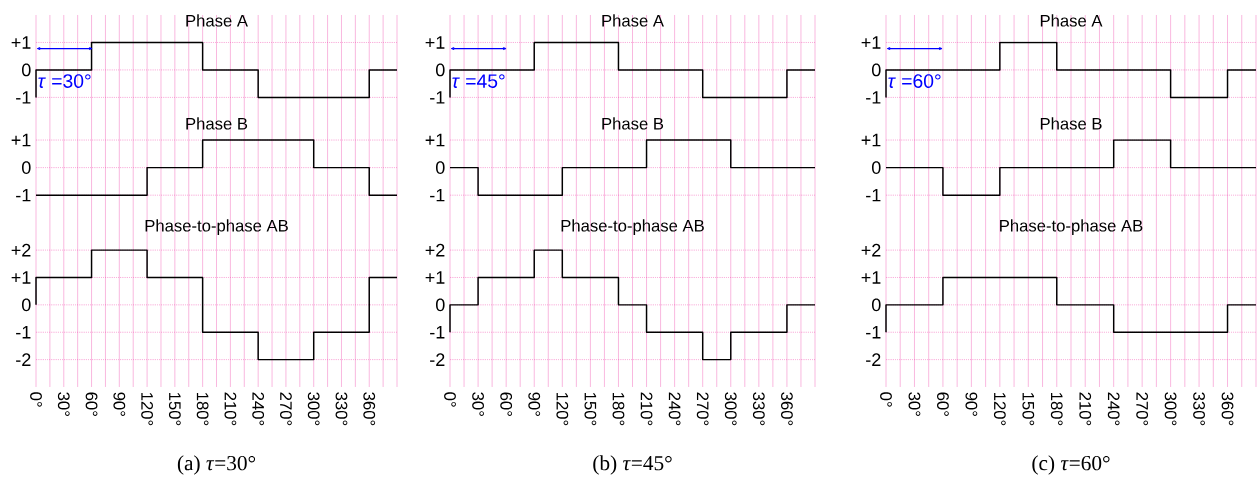 This screenshot has width=1257, height=485. What do you see at coordinates (64, 81) in the screenshot?
I see `annotation: τ =30°` at bounding box center [64, 81].